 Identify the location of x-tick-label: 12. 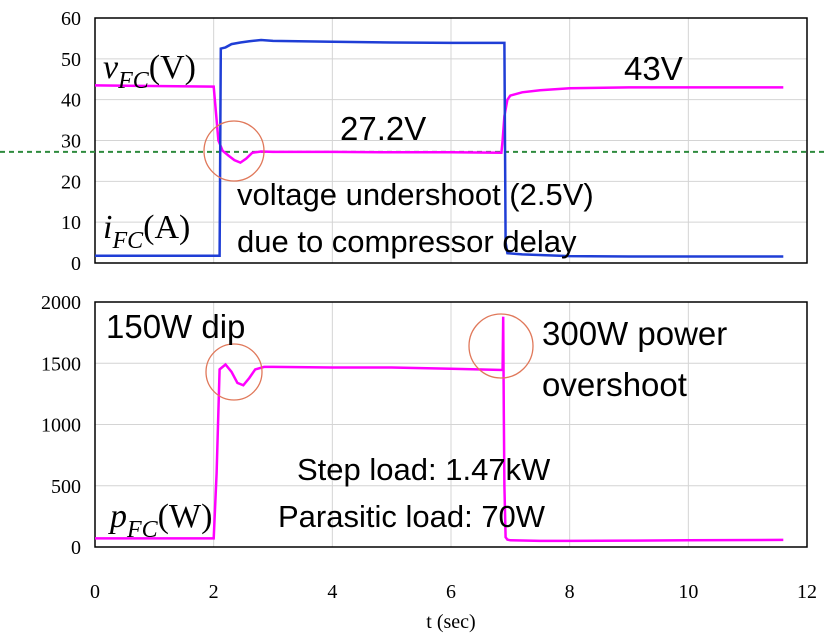
(807, 592).